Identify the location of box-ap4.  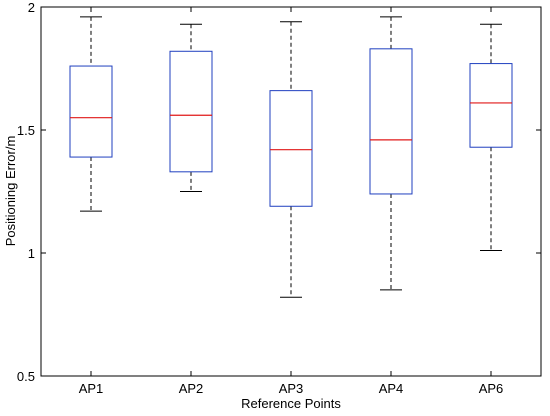
(391, 153).